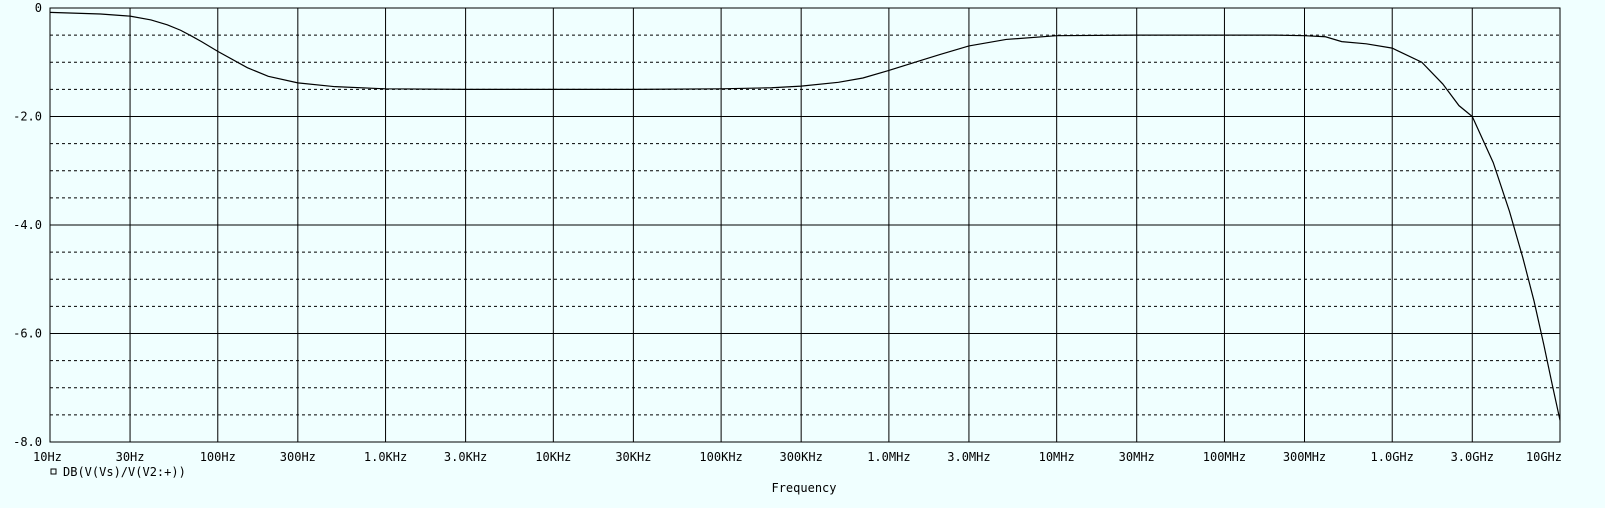 This screenshot has height=508, width=1605. I want to click on x-tick-label: 10GHz, so click(1544, 457).